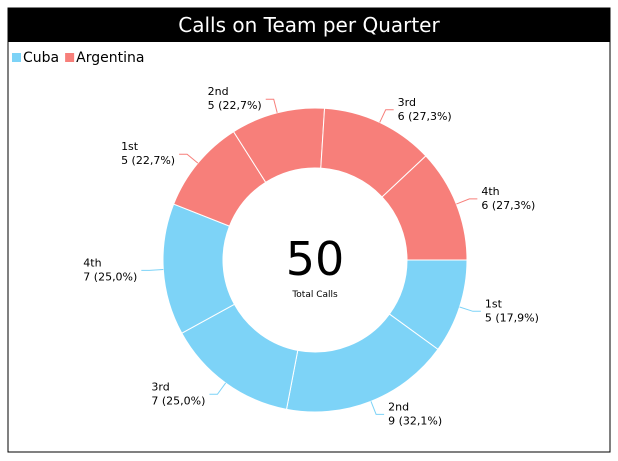 The image size is (618, 461). Describe the element at coordinates (314, 295) in the screenshot. I see `center-label: Total Calls` at that location.